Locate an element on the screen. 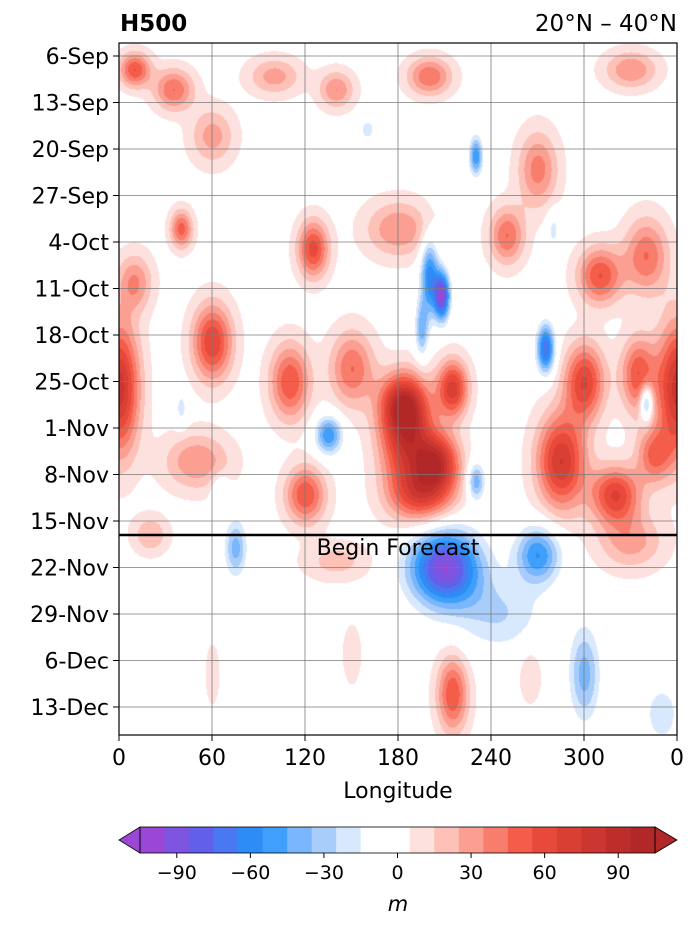 The height and width of the screenshot is (929, 697). colorbar-tick-label: 0 is located at coordinates (397, 873).